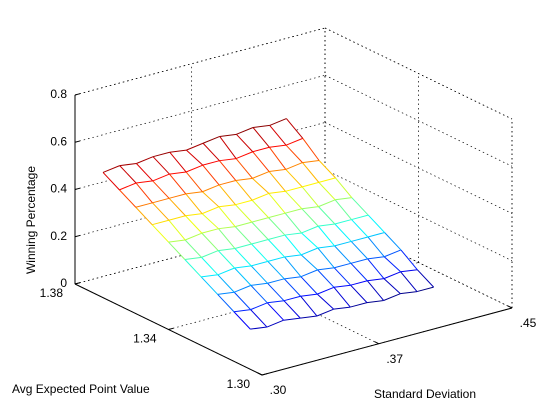 This screenshot has width=560, height=420. Describe the element at coordinates (31, 220) in the screenshot. I see `z-axis-label: Winning Percentage` at that location.